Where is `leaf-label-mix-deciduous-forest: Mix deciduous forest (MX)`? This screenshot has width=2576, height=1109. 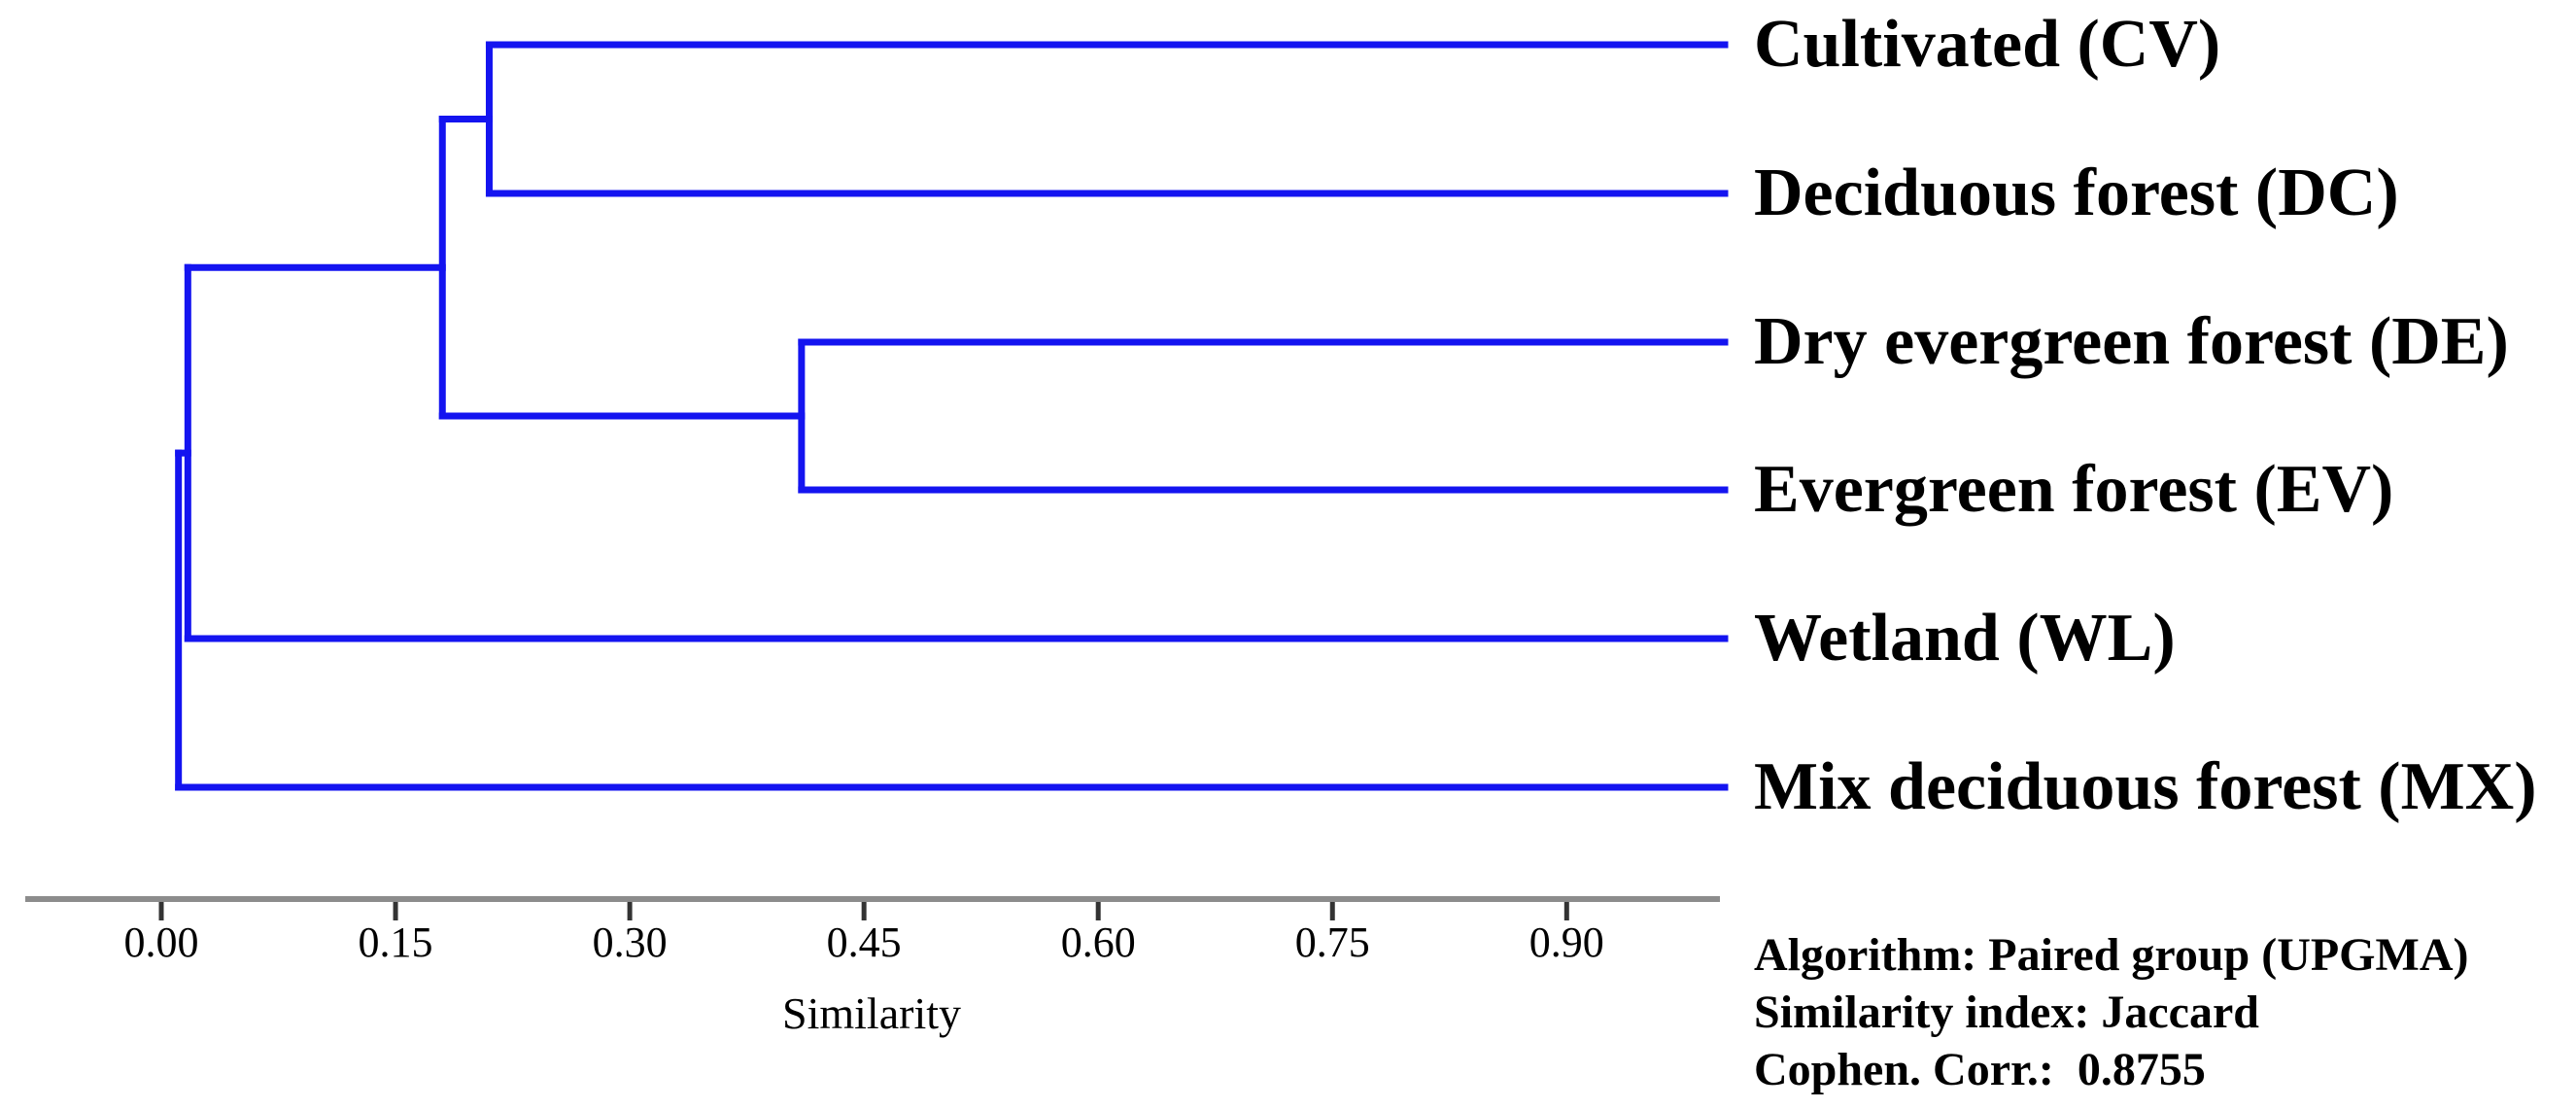 leaf-label-mix-deciduous-forest: Mix deciduous forest (MX) is located at coordinates (2145, 786).